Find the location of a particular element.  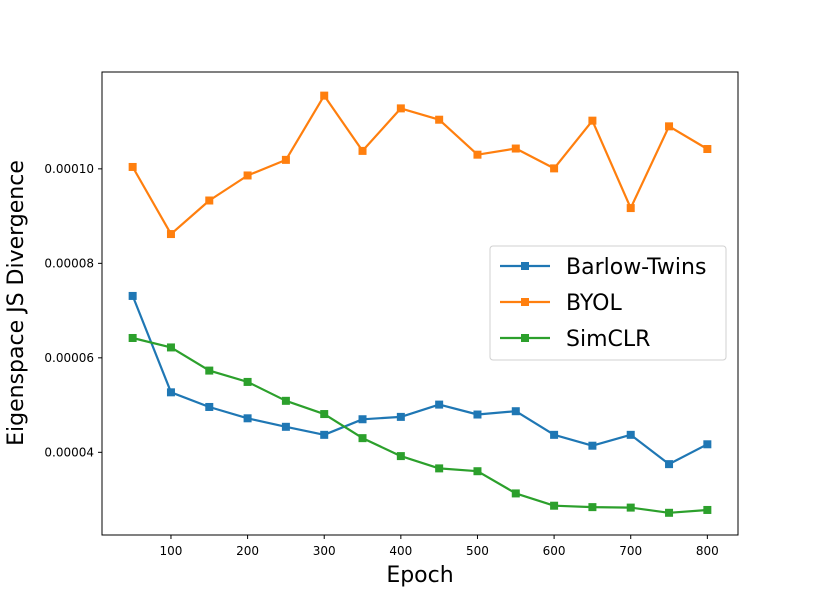

legend-box is located at coordinates (608, 303).